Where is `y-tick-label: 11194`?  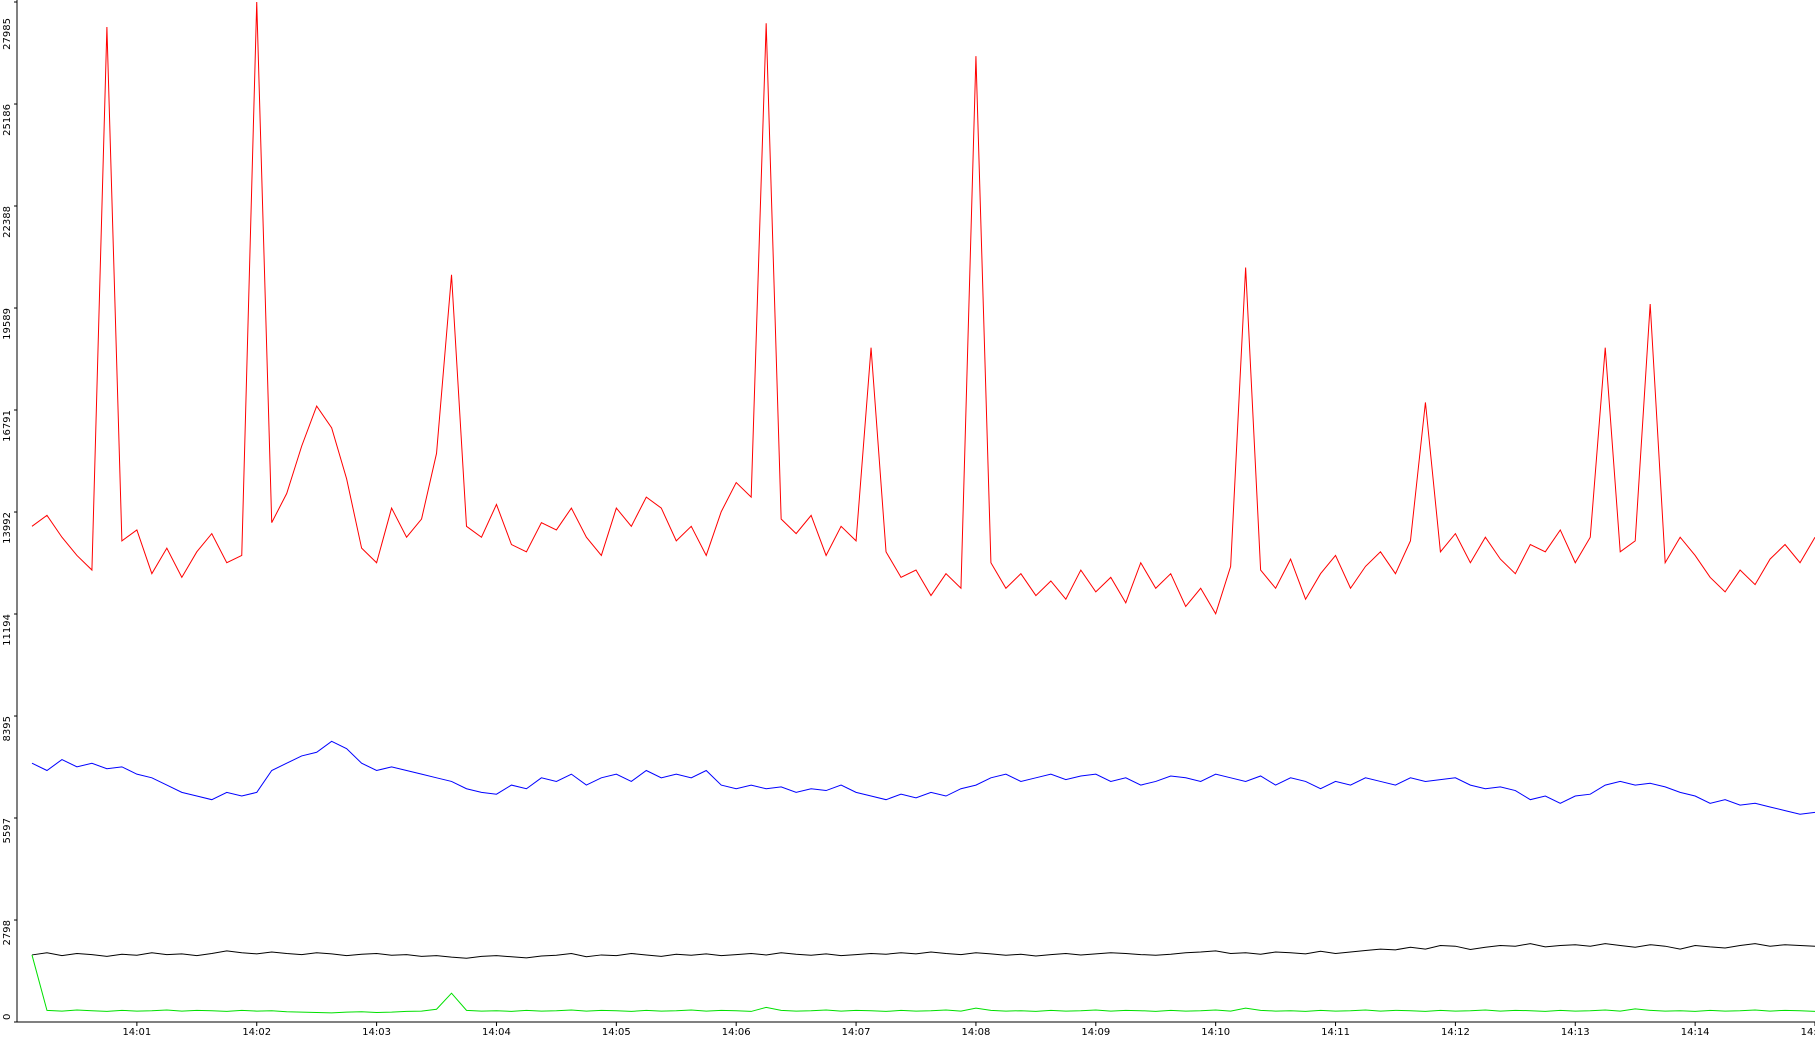 y-tick-label: 11194 is located at coordinates (7, 630).